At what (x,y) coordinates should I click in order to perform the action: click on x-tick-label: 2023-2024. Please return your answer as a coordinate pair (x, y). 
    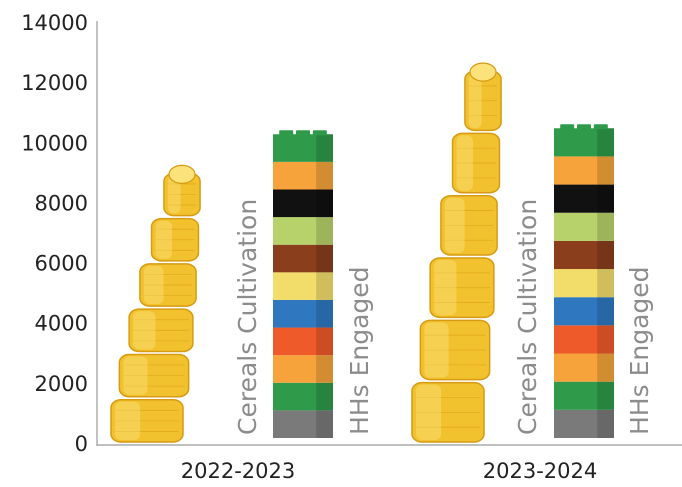
    Looking at the image, I should click on (540, 471).